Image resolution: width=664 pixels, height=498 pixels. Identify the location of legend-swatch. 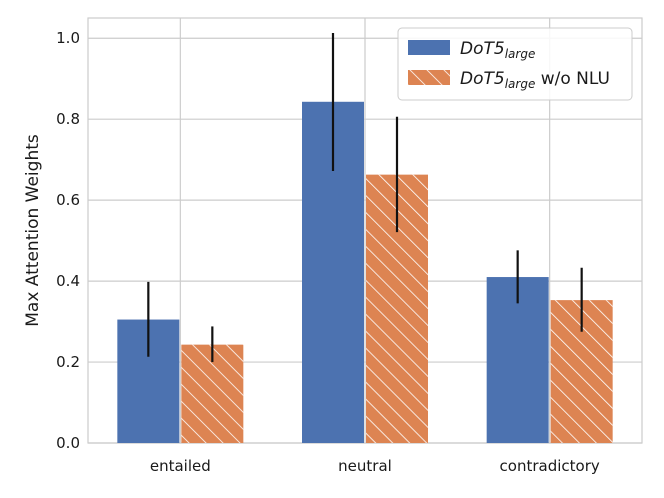
(429, 47).